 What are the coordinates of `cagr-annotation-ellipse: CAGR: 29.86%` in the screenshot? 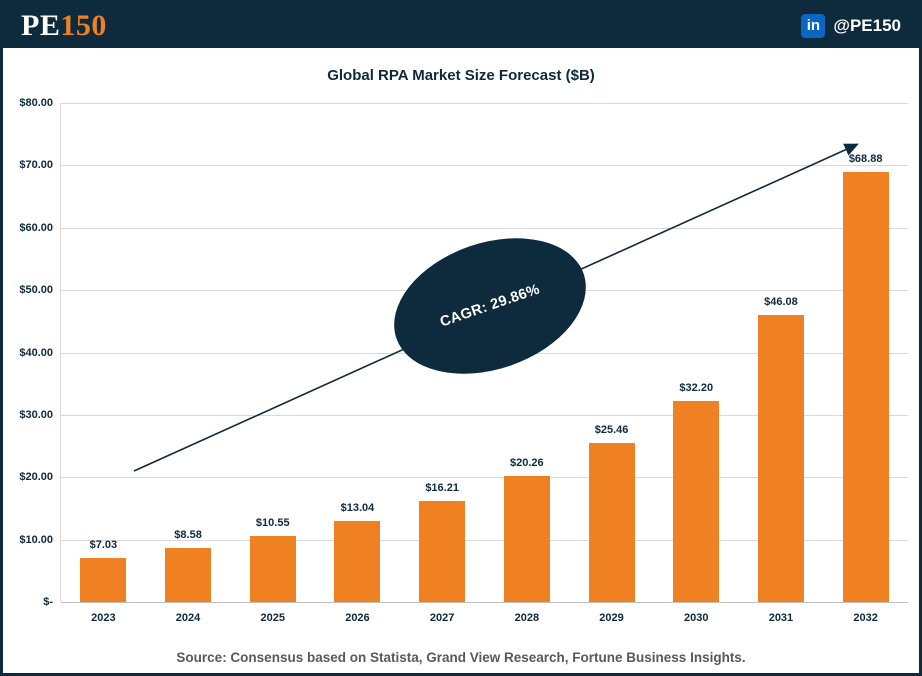 It's located at (490, 306).